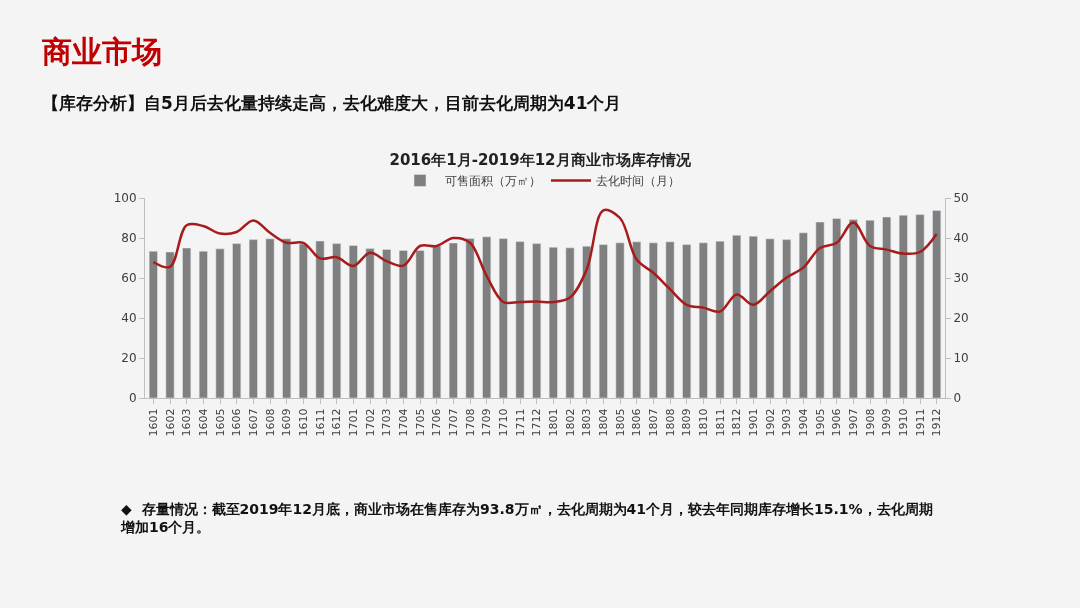 The height and width of the screenshot is (608, 1080). Describe the element at coordinates (553, 422) in the screenshot. I see `x-tick-label: 1801` at that location.